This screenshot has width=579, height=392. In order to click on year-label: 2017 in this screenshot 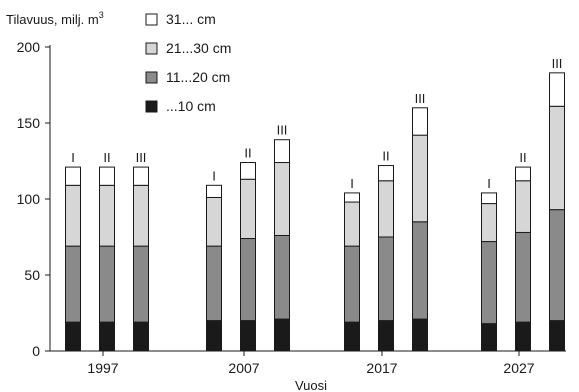, I will do `click(381, 368)`.